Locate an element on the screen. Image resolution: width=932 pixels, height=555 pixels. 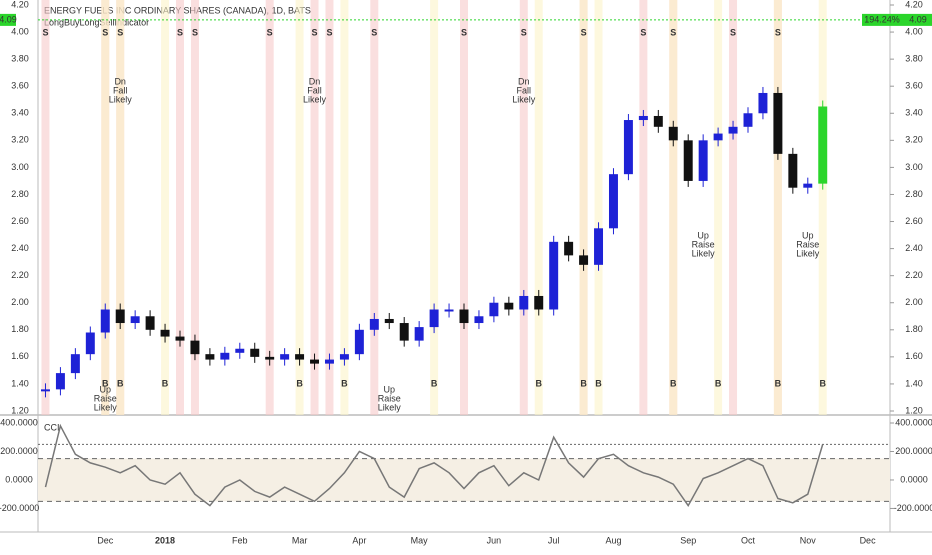
cci-tick-label-left: 0.0000 is located at coordinates (19, 479).